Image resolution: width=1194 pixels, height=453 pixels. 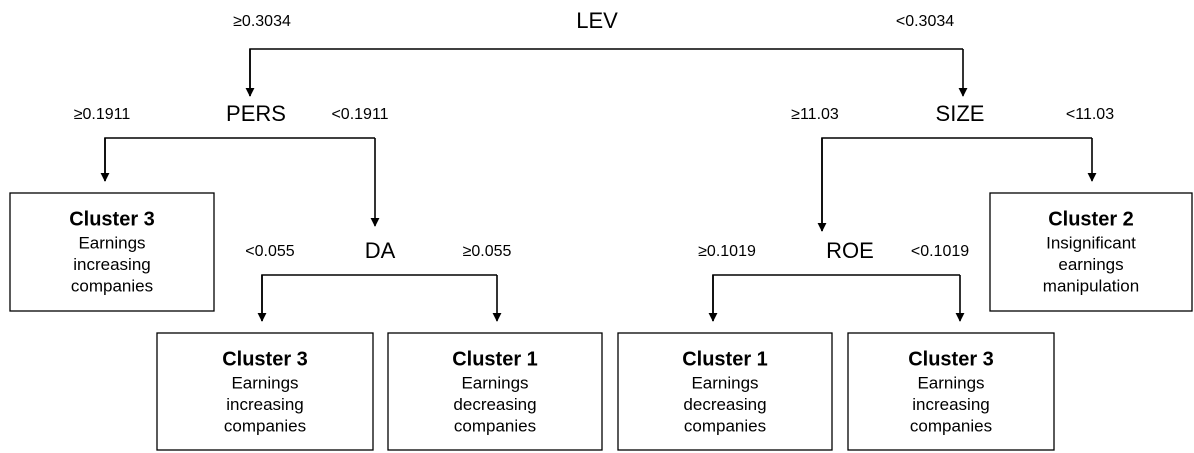 What do you see at coordinates (269, 251) in the screenshot?
I see `branch-label: <0.055` at bounding box center [269, 251].